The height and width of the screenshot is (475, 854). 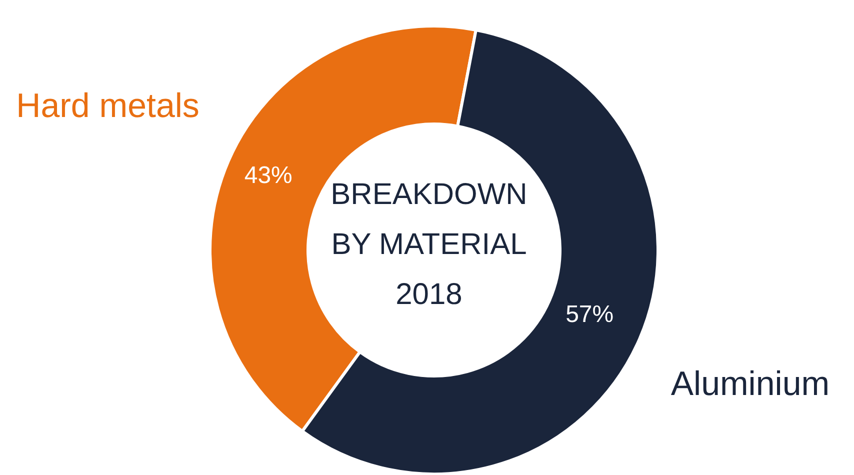 I want to click on slice-label: Hard metals, so click(x=108, y=106).